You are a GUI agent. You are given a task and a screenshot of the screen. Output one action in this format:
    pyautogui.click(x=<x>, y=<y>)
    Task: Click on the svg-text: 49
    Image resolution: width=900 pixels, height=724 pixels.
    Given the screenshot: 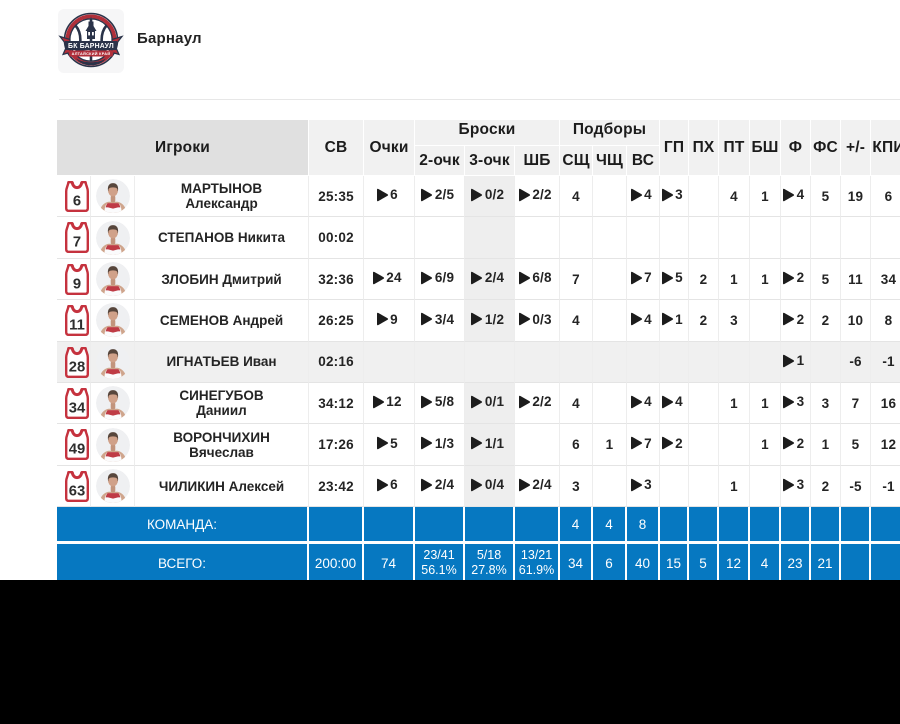 What is the action you would take?
    pyautogui.click(x=77, y=450)
    